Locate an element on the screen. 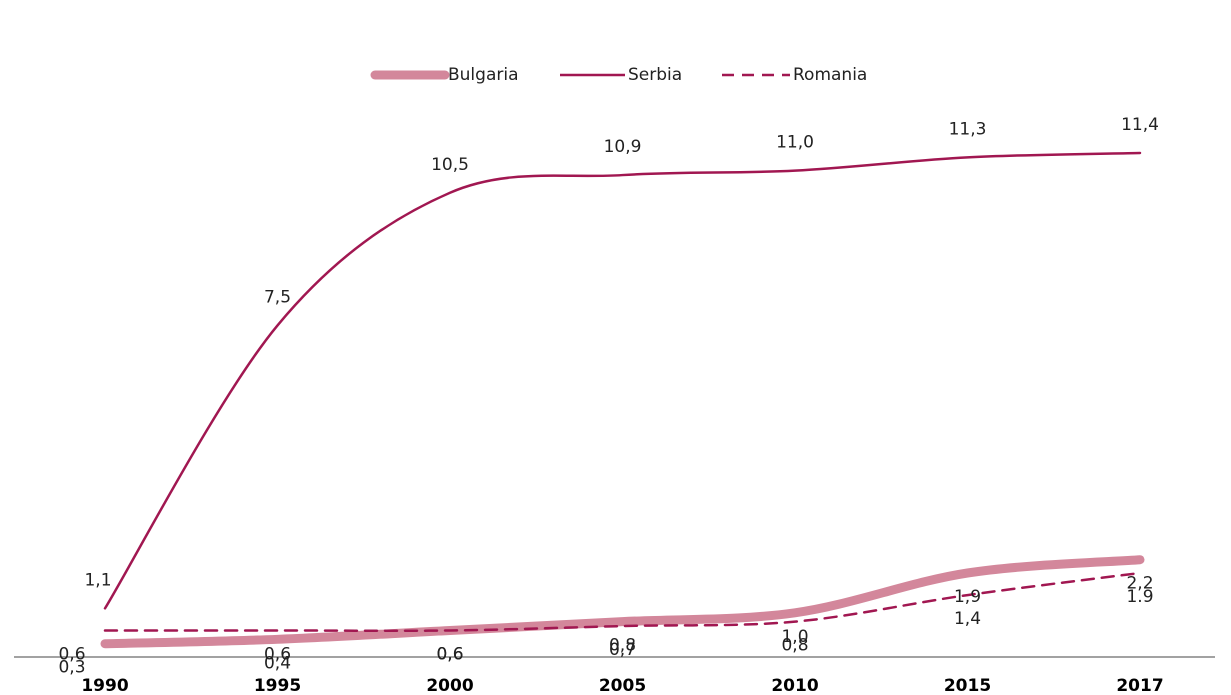 The width and height of the screenshot is (1231, 695). data-label: 0,3 is located at coordinates (71, 668).